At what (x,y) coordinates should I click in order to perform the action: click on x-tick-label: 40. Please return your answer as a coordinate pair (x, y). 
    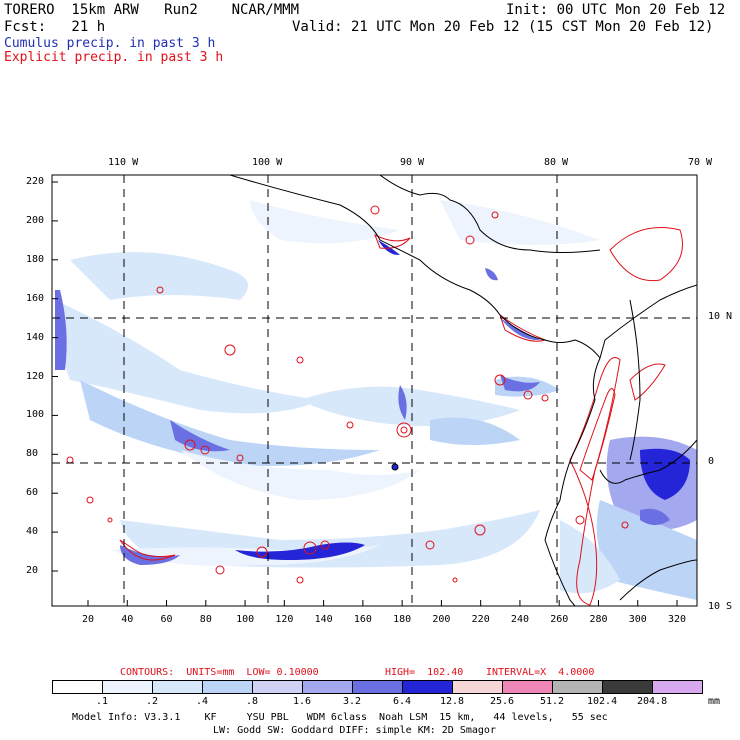
    Looking at the image, I should click on (127, 619).